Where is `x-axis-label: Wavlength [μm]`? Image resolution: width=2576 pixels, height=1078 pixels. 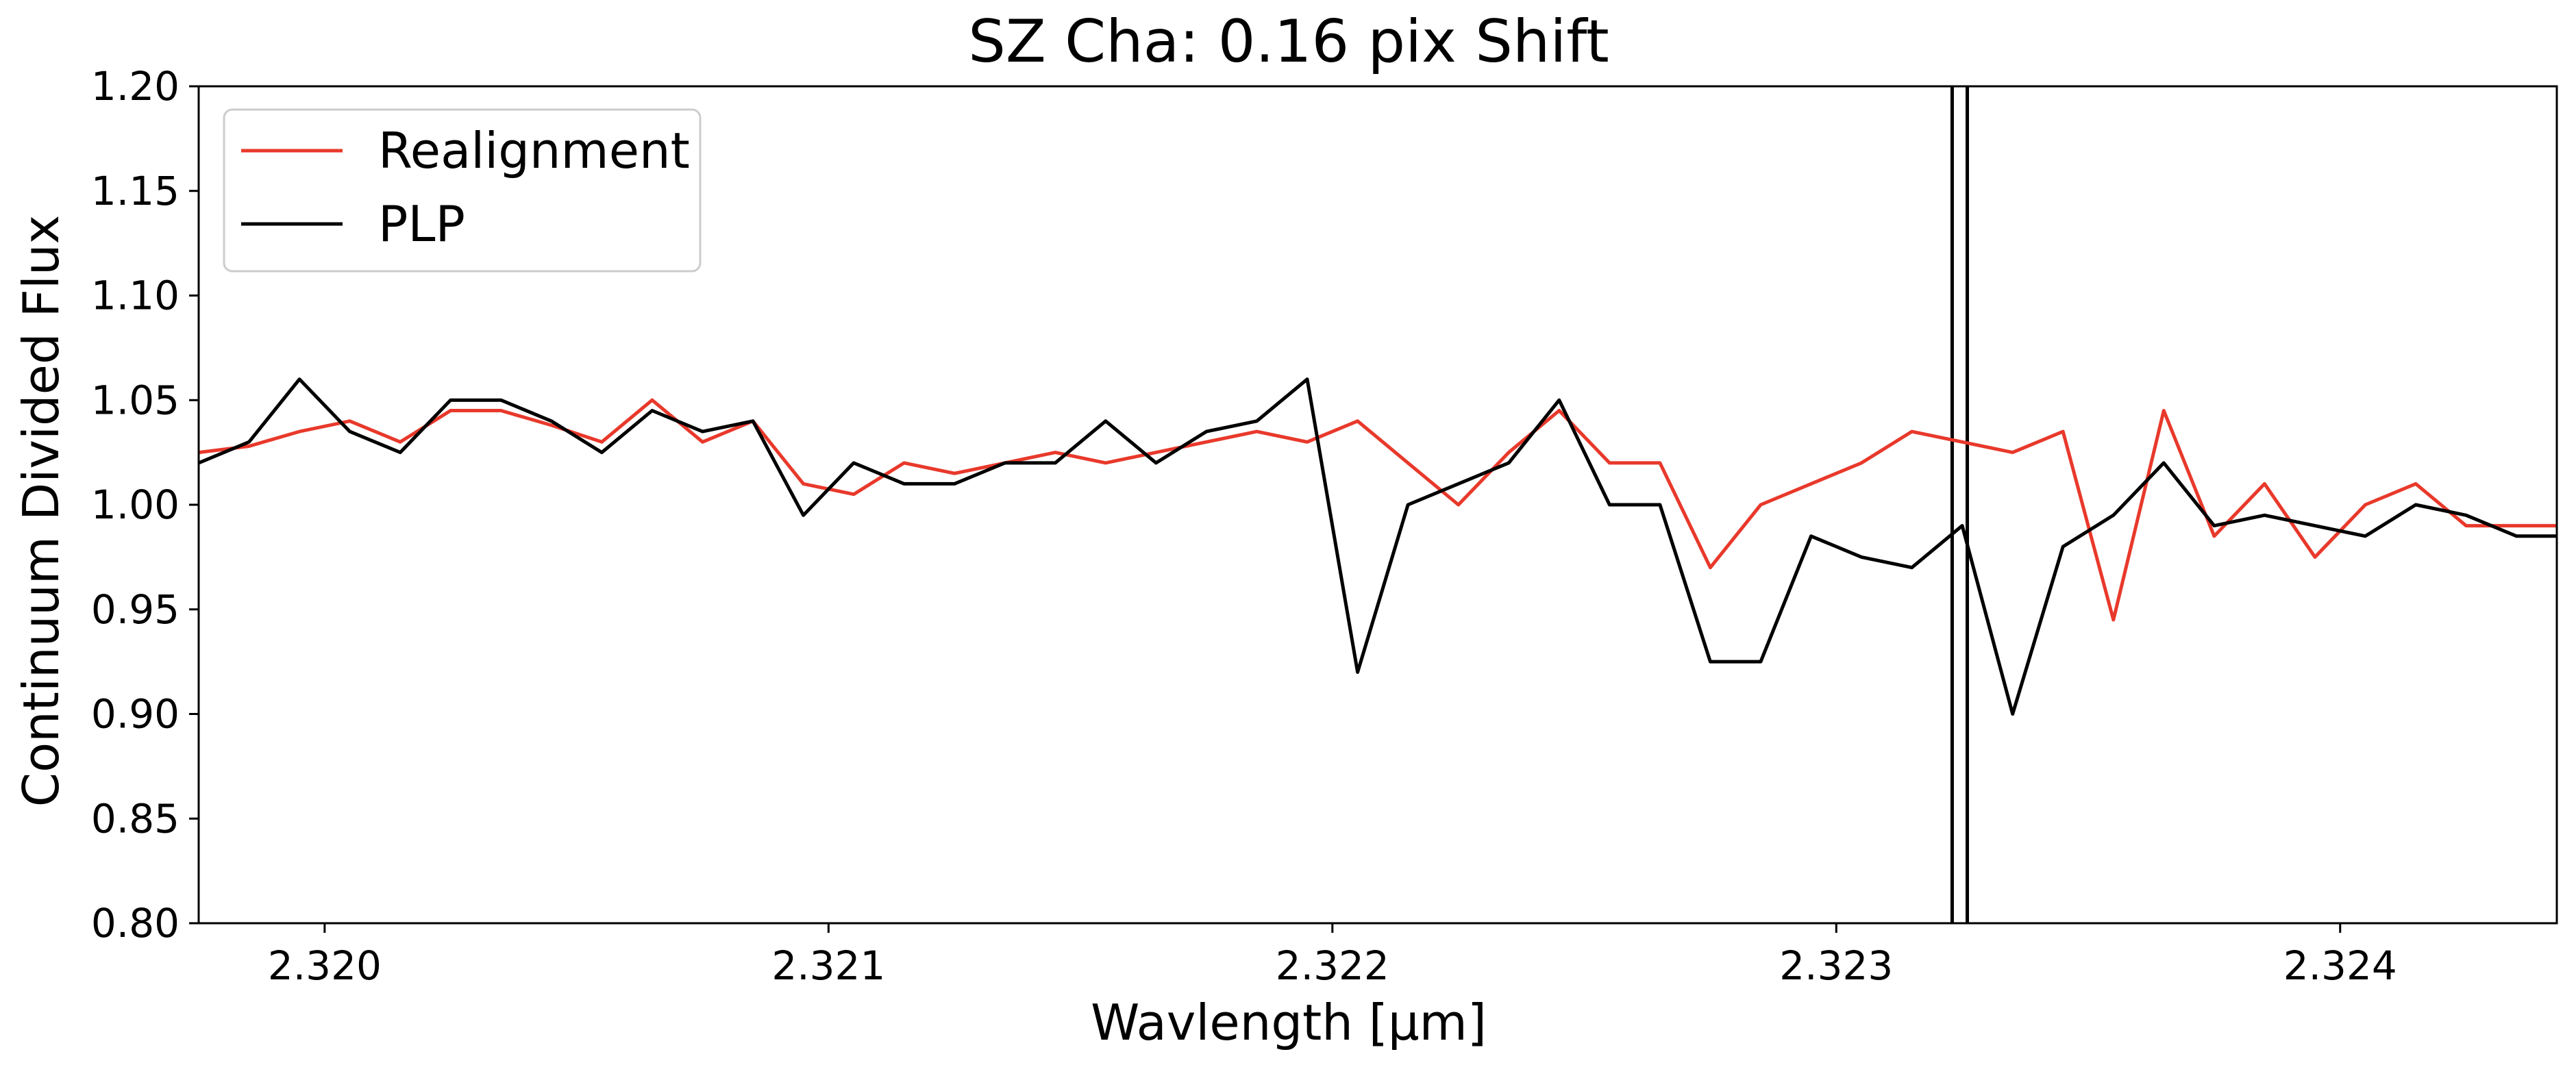 x-axis-label: Wavlength [μm] is located at coordinates (1289, 1022).